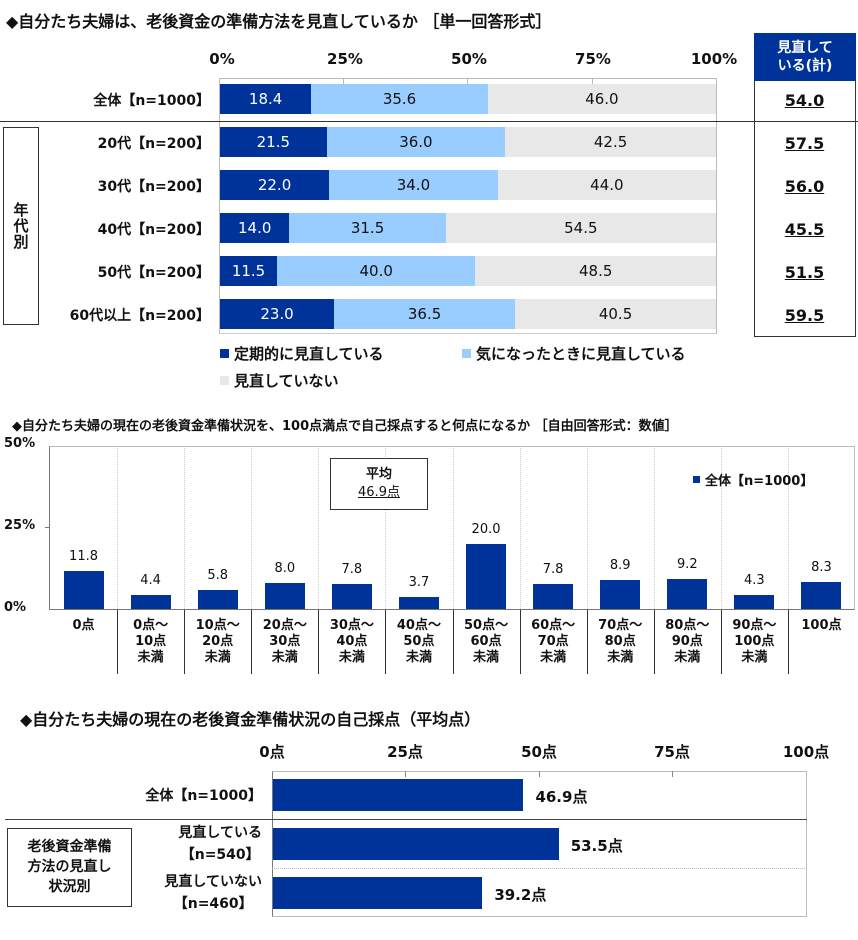 This screenshot has height=940, width=858. I want to click on chart2-value-label: 4.3, so click(754, 580).